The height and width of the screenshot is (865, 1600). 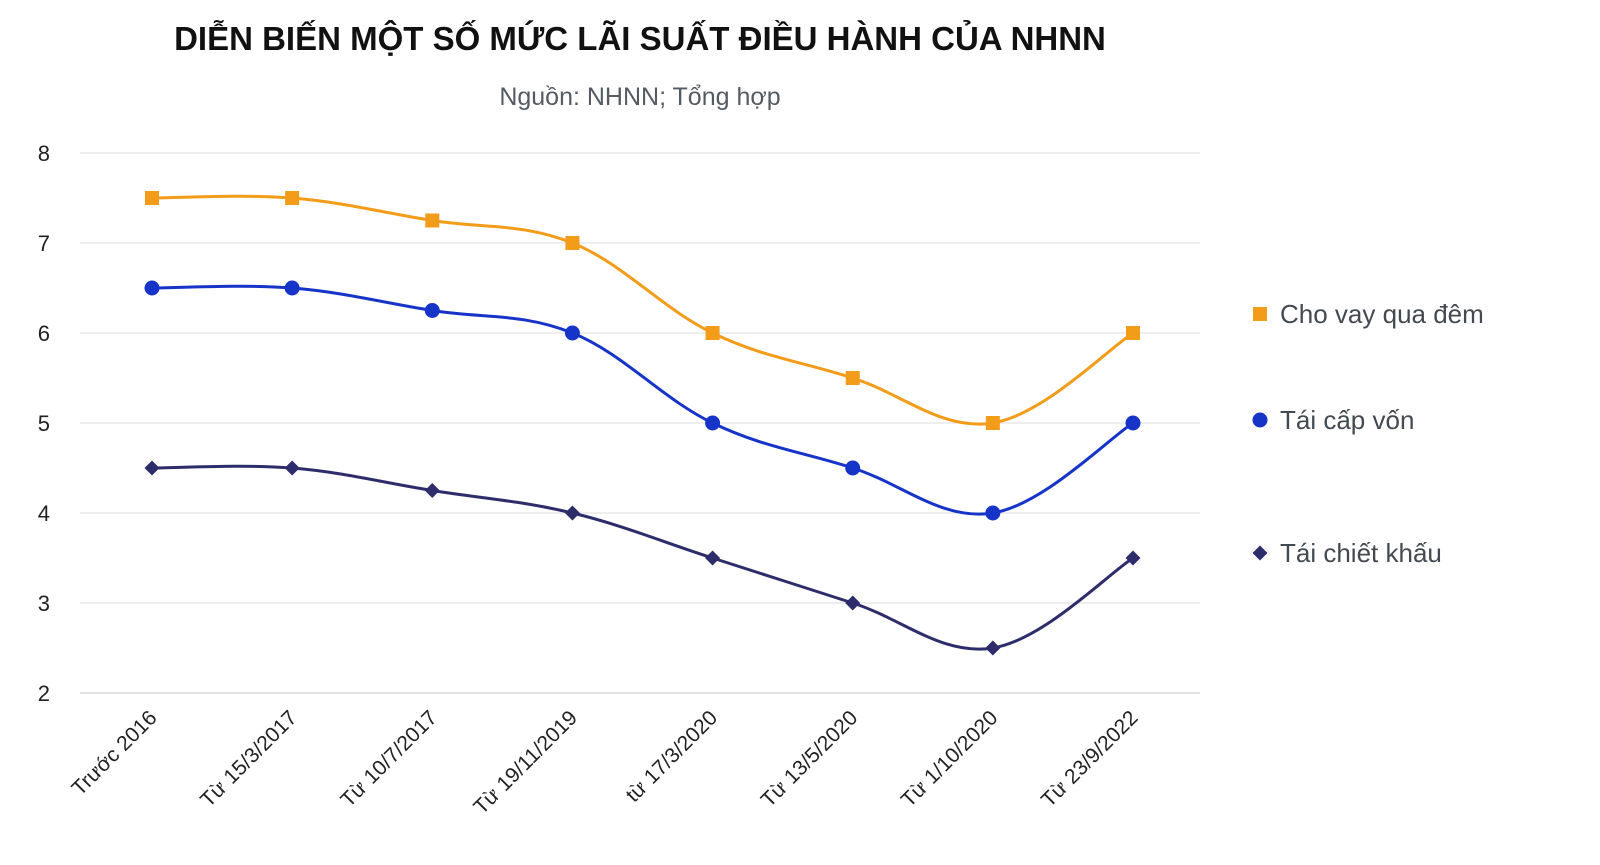 I want to click on y-tick-label: 5, so click(x=44, y=423).